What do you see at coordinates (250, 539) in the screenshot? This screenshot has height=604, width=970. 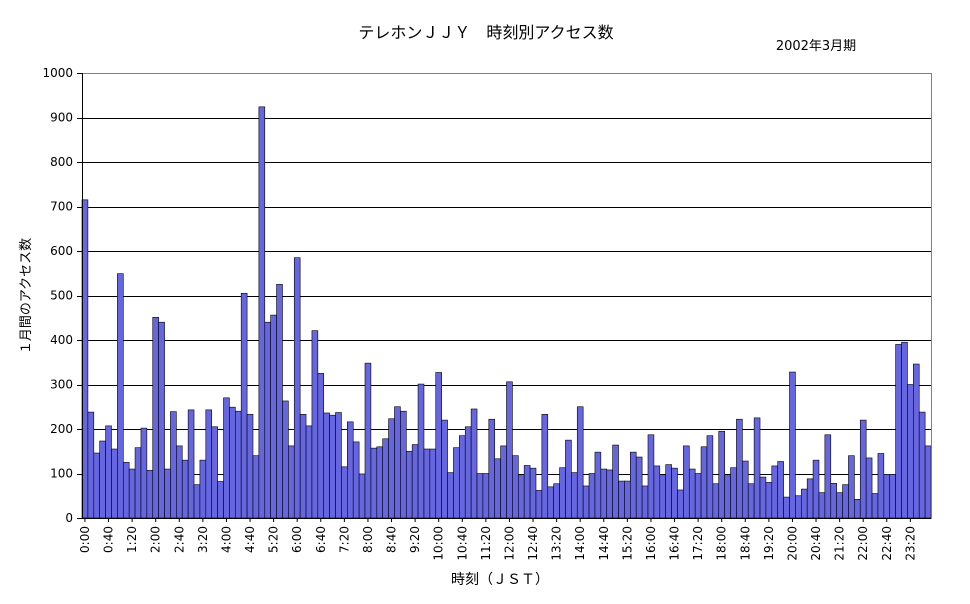 I see `x-tick-label: 4:40` at bounding box center [250, 539].